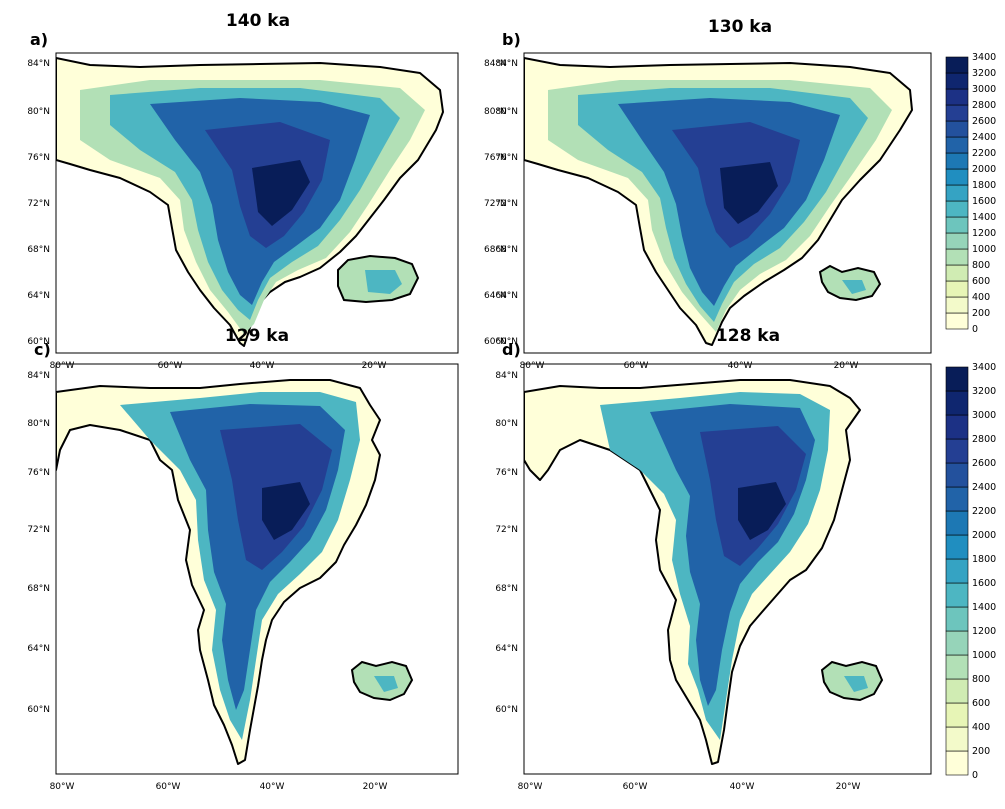 The width and height of the screenshot is (1005, 809). What do you see at coordinates (38, 158) in the screenshot?
I see `lat-tick-label: 76°N` at bounding box center [38, 158].